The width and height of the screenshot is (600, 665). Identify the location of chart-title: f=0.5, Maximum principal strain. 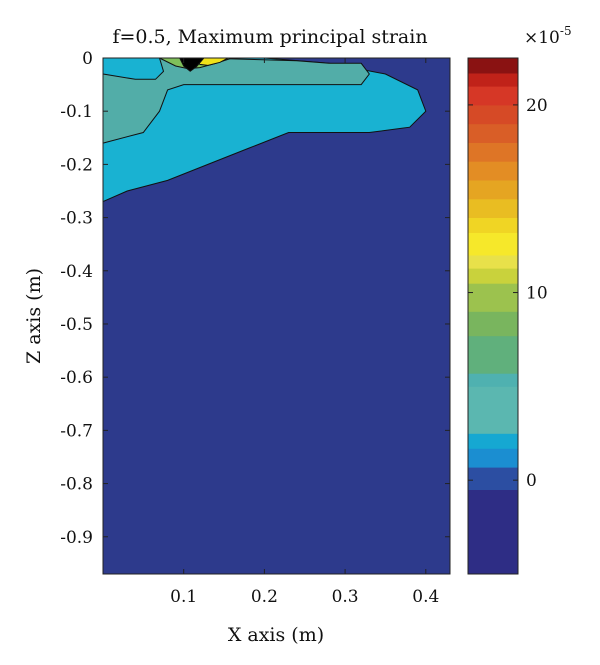
(269, 37).